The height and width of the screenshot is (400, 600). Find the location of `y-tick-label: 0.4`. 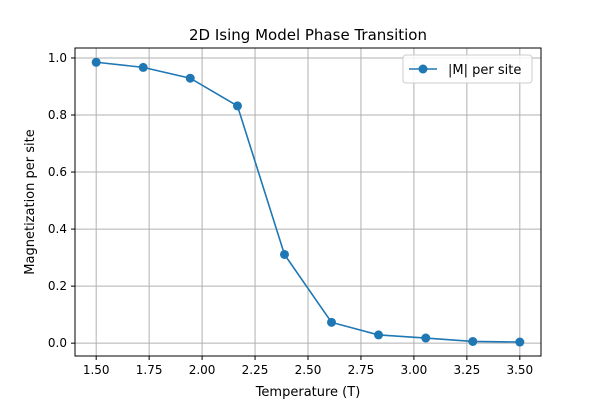

y-tick-label: 0.4 is located at coordinates (57, 229).